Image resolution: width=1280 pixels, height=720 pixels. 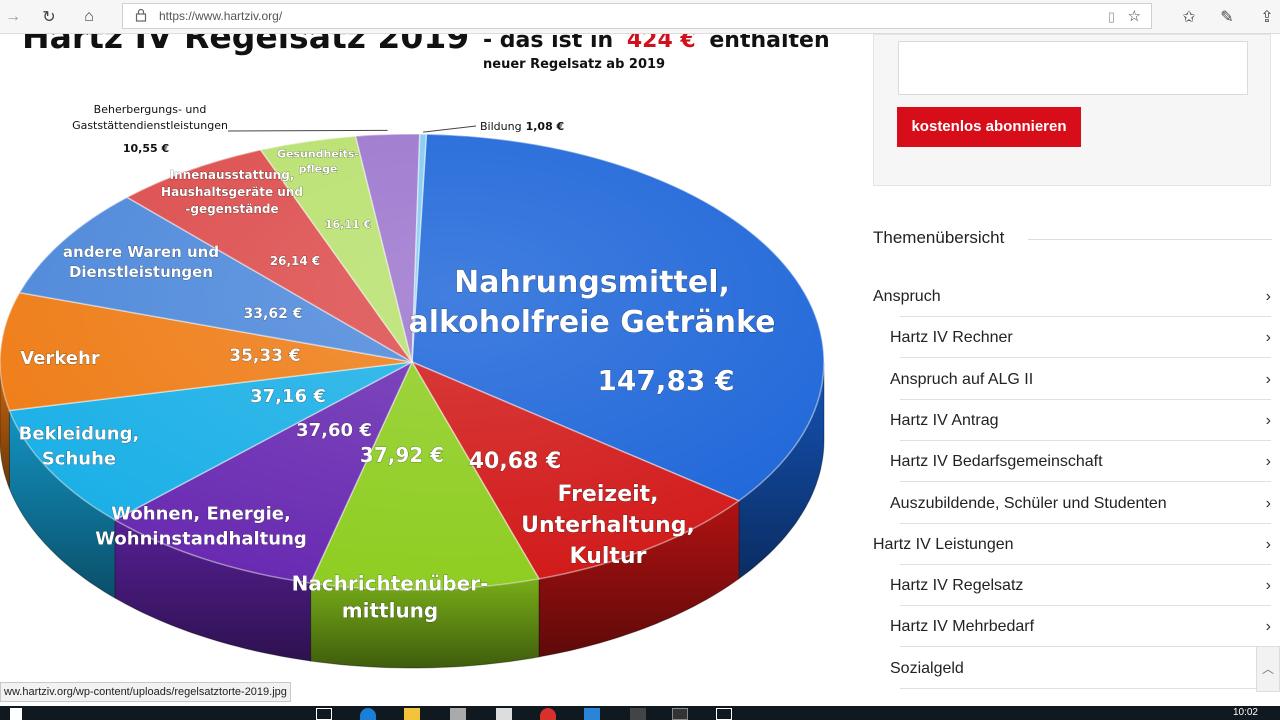 What do you see at coordinates (608, 556) in the screenshot?
I see `pie-label-name: Kultur` at bounding box center [608, 556].